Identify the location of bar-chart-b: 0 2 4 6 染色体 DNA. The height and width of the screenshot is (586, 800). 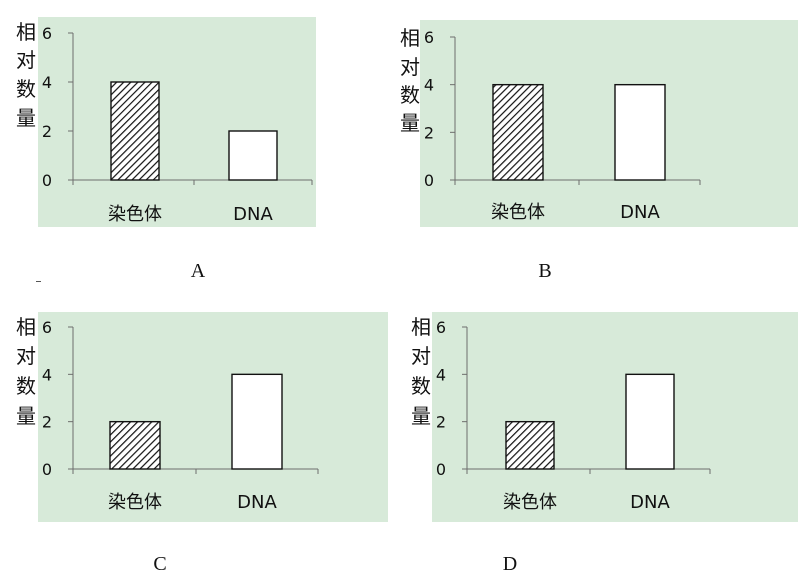
(562, 125).